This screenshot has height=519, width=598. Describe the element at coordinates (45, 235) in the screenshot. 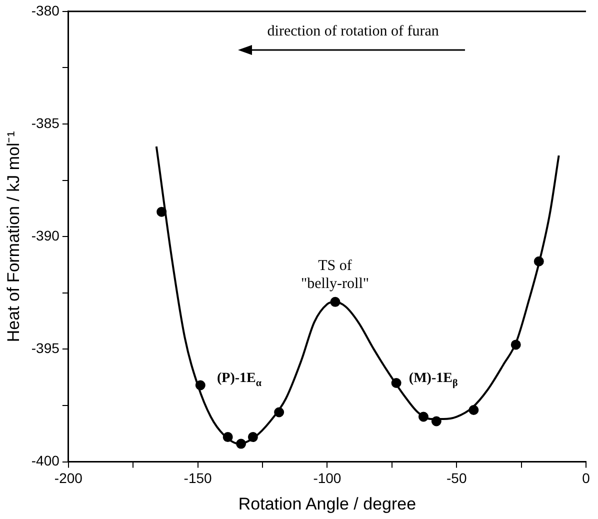

I see `y-tick-label: -390` at that location.